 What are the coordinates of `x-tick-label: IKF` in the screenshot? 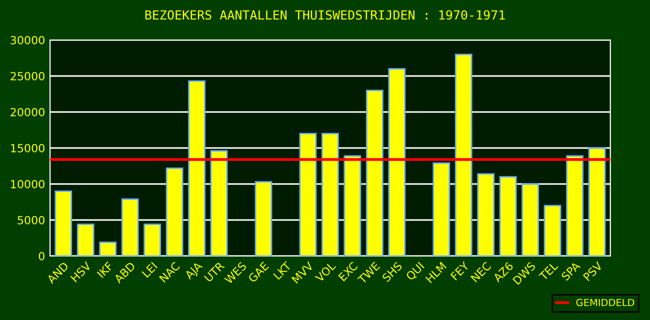 It's located at (105, 270).